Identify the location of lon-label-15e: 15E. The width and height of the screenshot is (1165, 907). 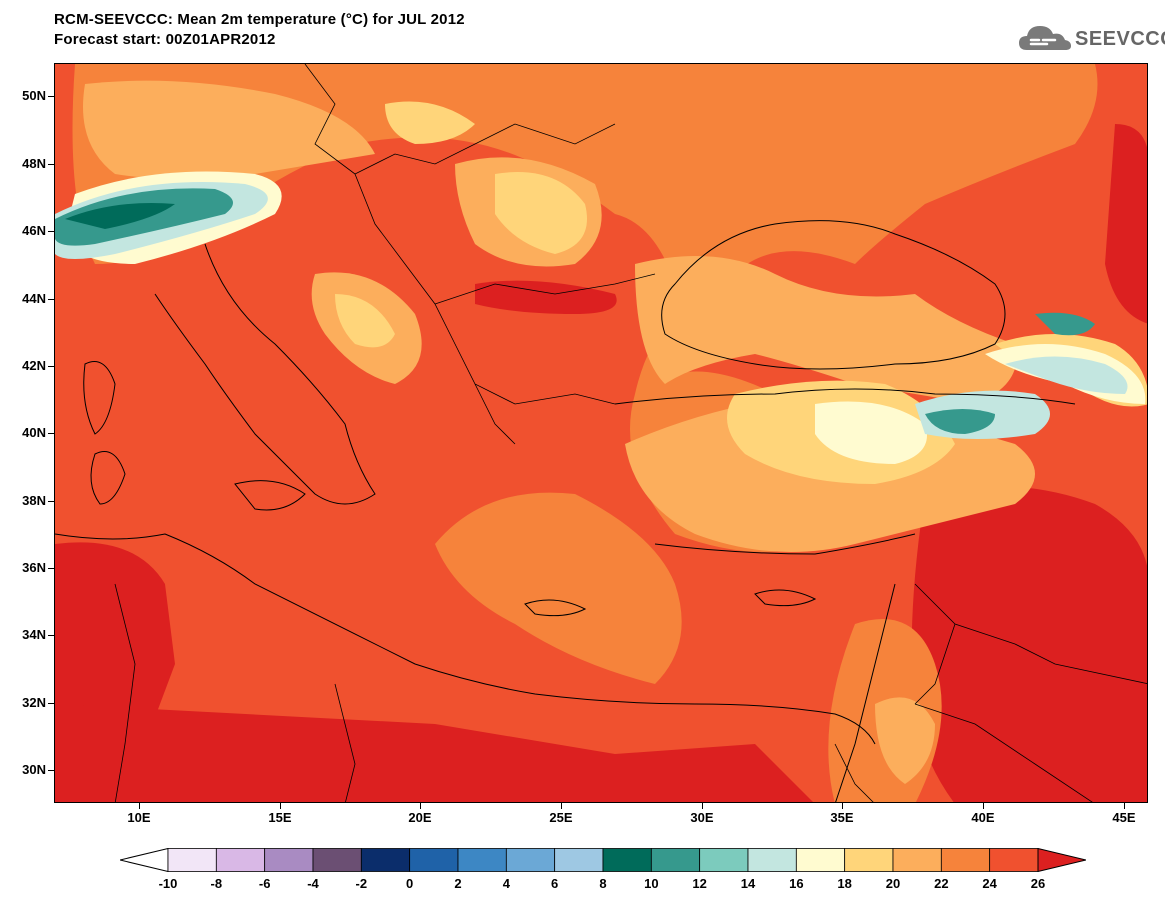
(280, 817).